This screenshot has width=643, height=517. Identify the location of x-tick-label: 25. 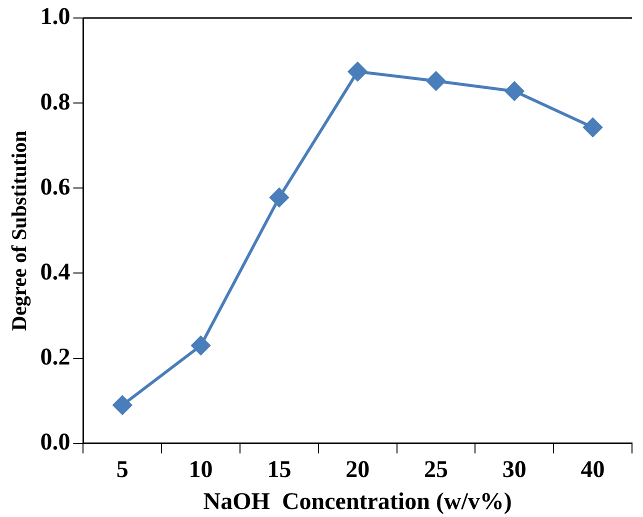
(436, 470).